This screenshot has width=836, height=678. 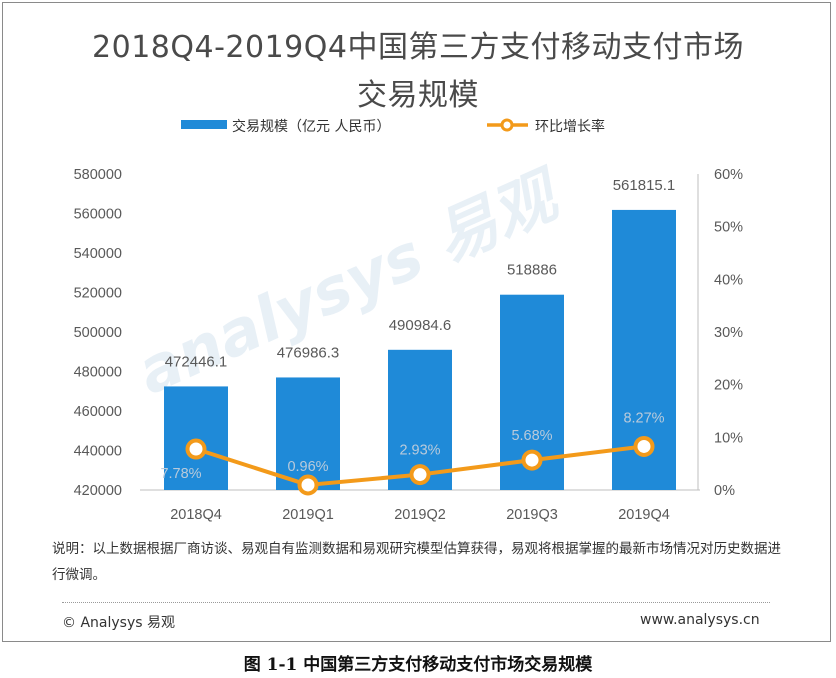 I want to click on bar-value-label: 490984.6, so click(x=420, y=325).